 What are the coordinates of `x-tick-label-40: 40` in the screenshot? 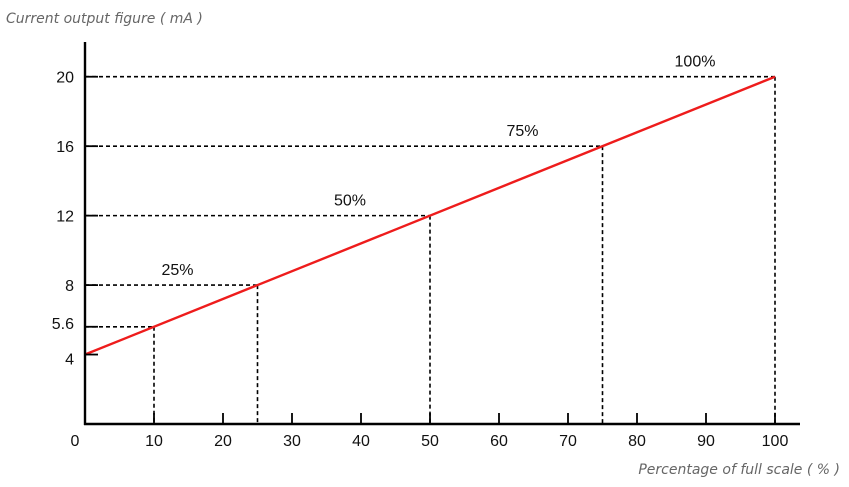 It's located at (361, 441).